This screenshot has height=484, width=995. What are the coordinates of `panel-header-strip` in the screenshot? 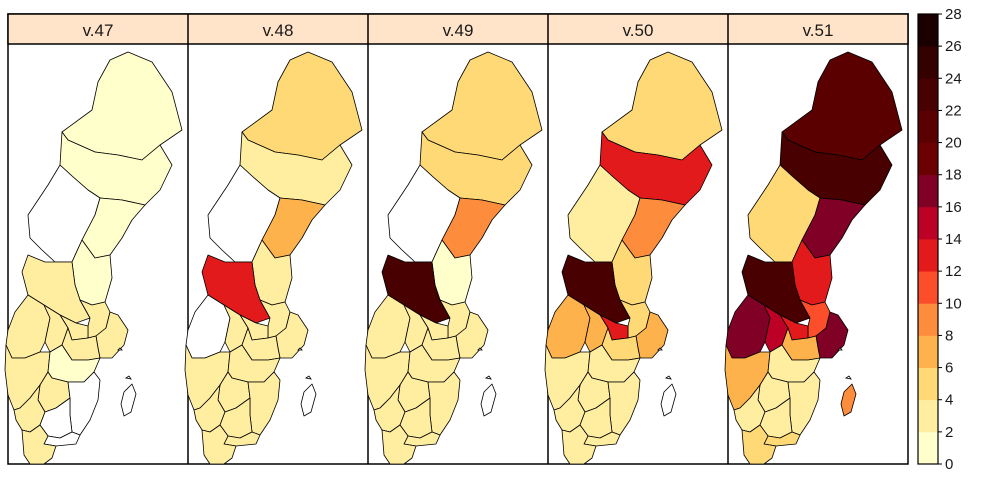 It's located at (458, 29).